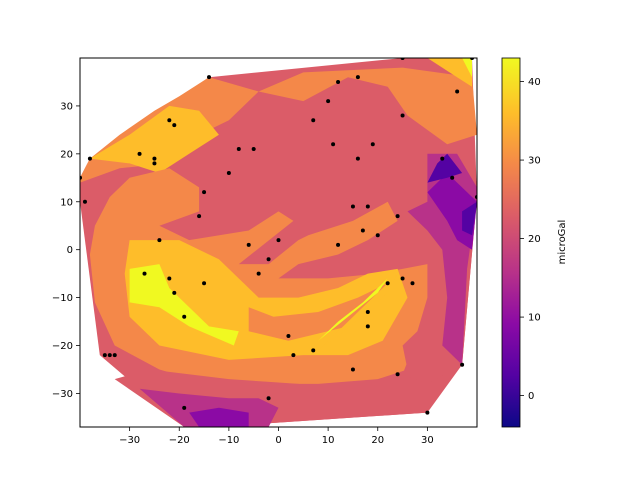 This screenshot has width=640, height=484. What do you see at coordinates (62, 394) in the screenshot?
I see `y-tick-label: −30` at bounding box center [62, 394].